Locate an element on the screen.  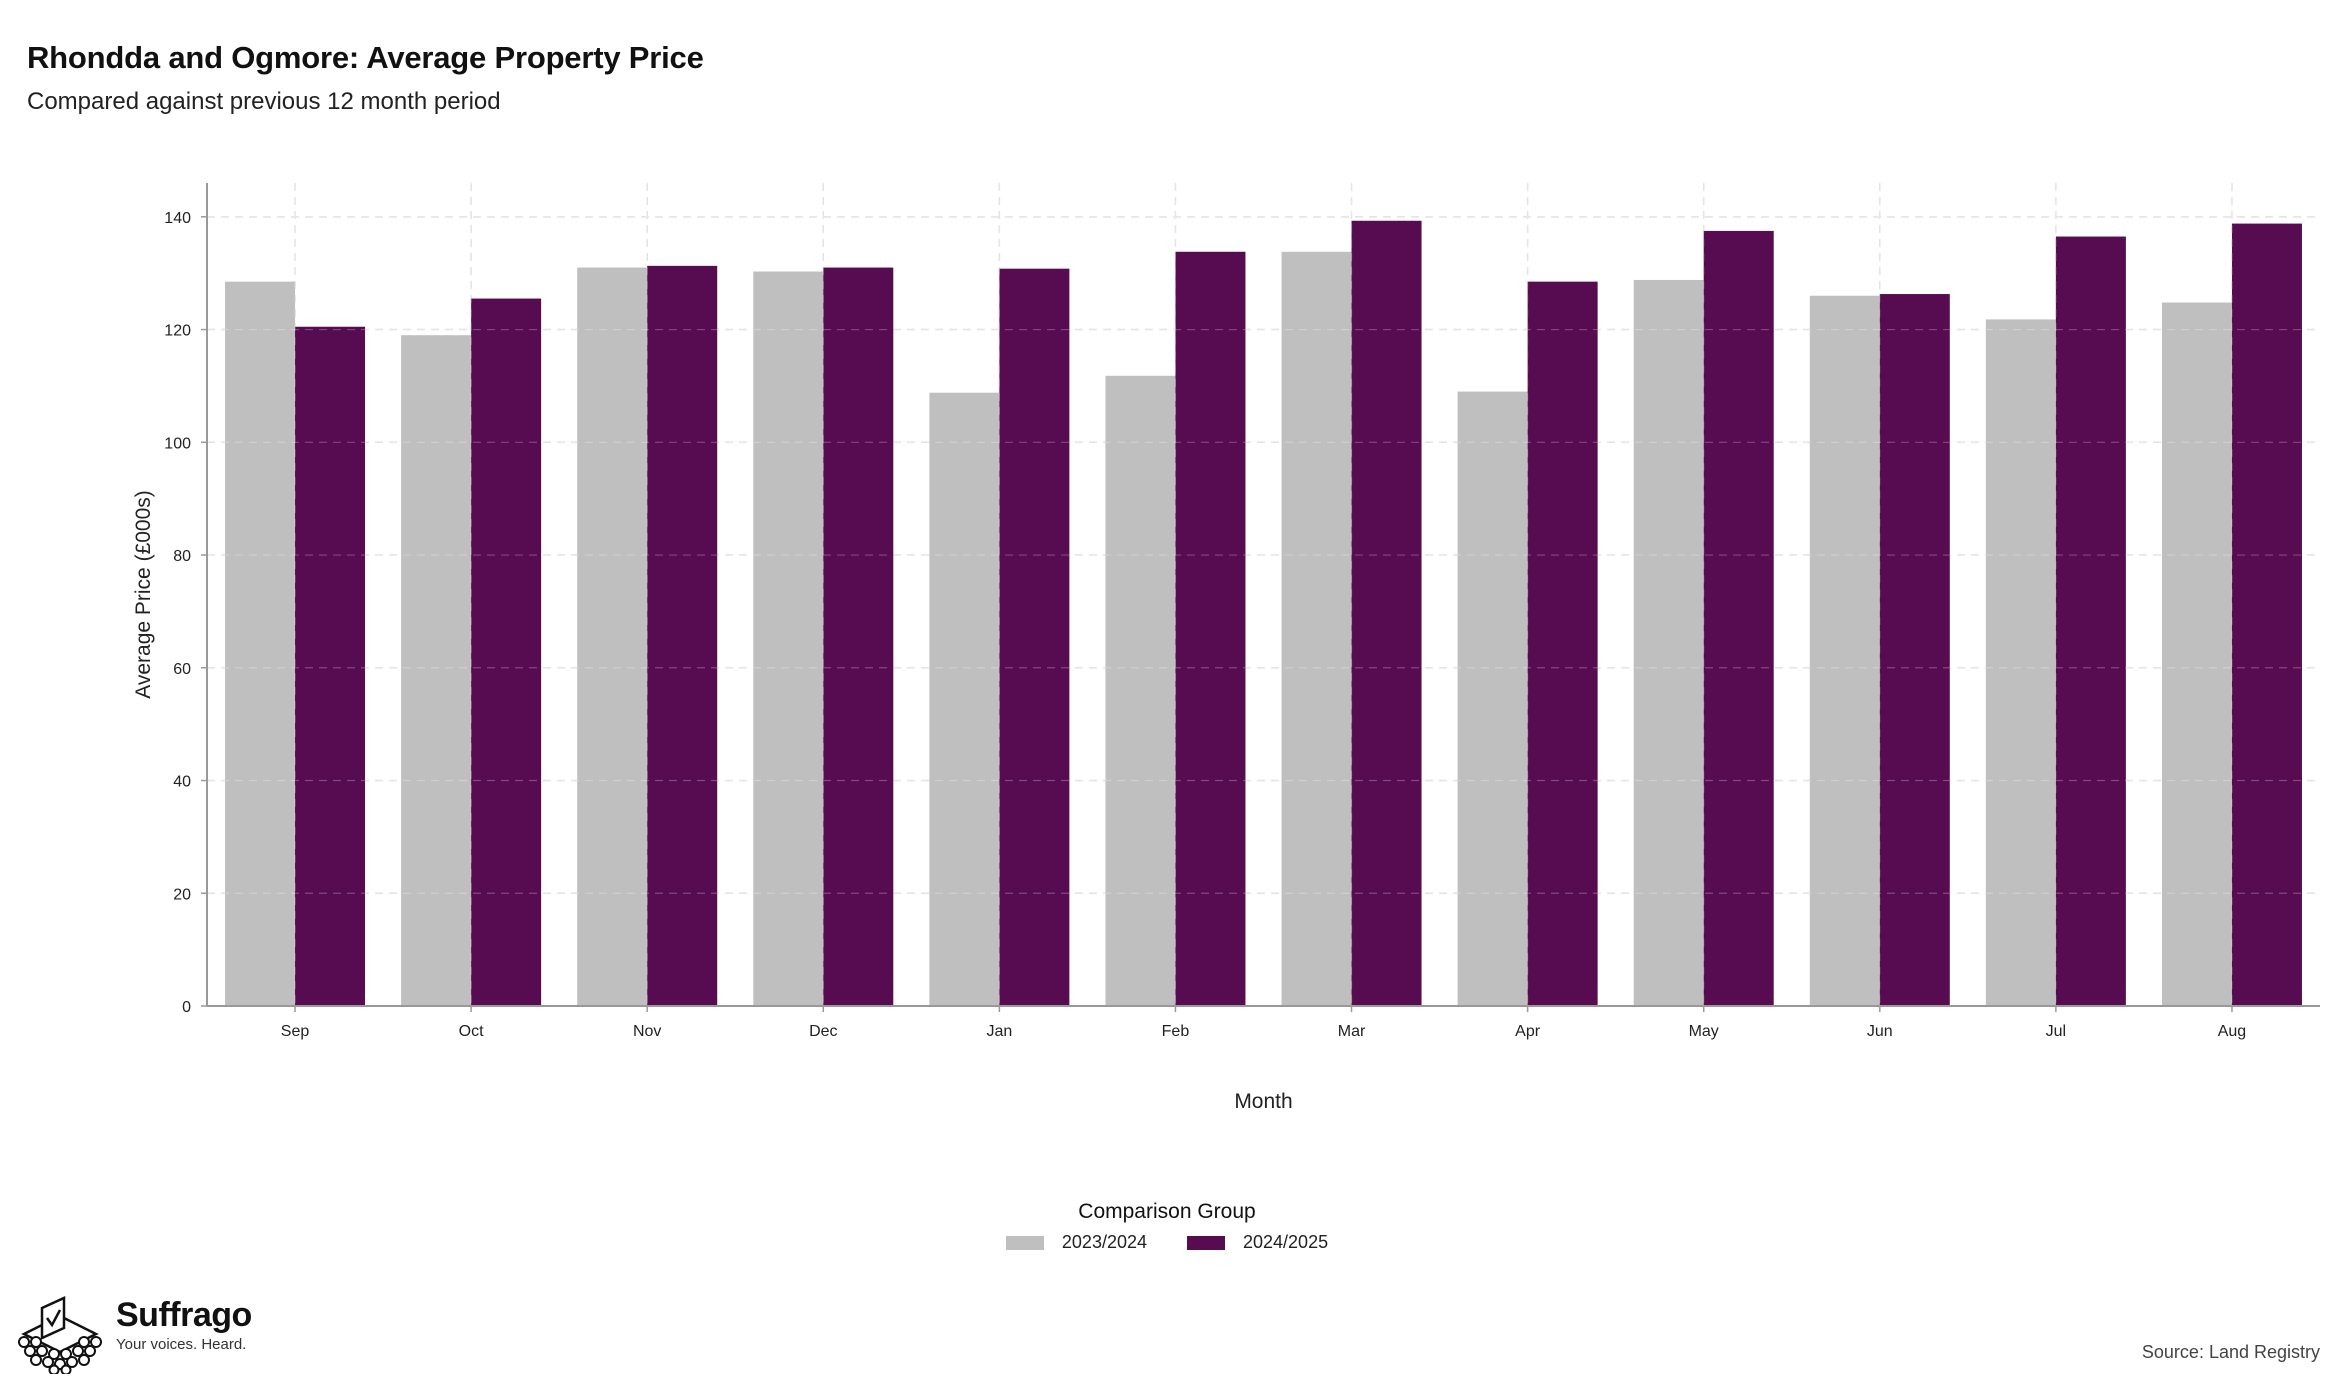
y-tick-label: 20 is located at coordinates (182, 894).